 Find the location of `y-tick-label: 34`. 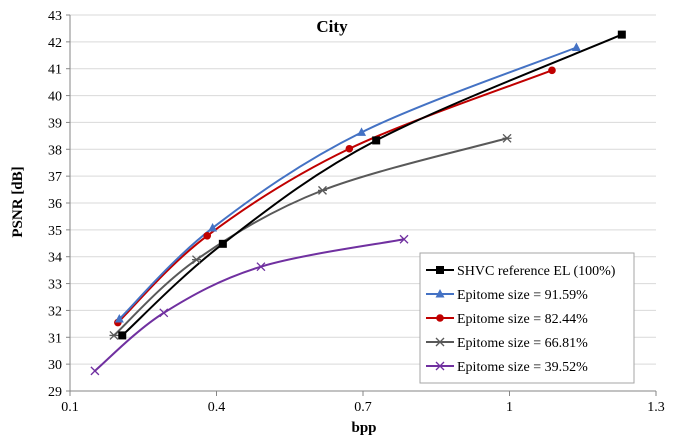

y-tick-label: 34 is located at coordinates (55, 258).